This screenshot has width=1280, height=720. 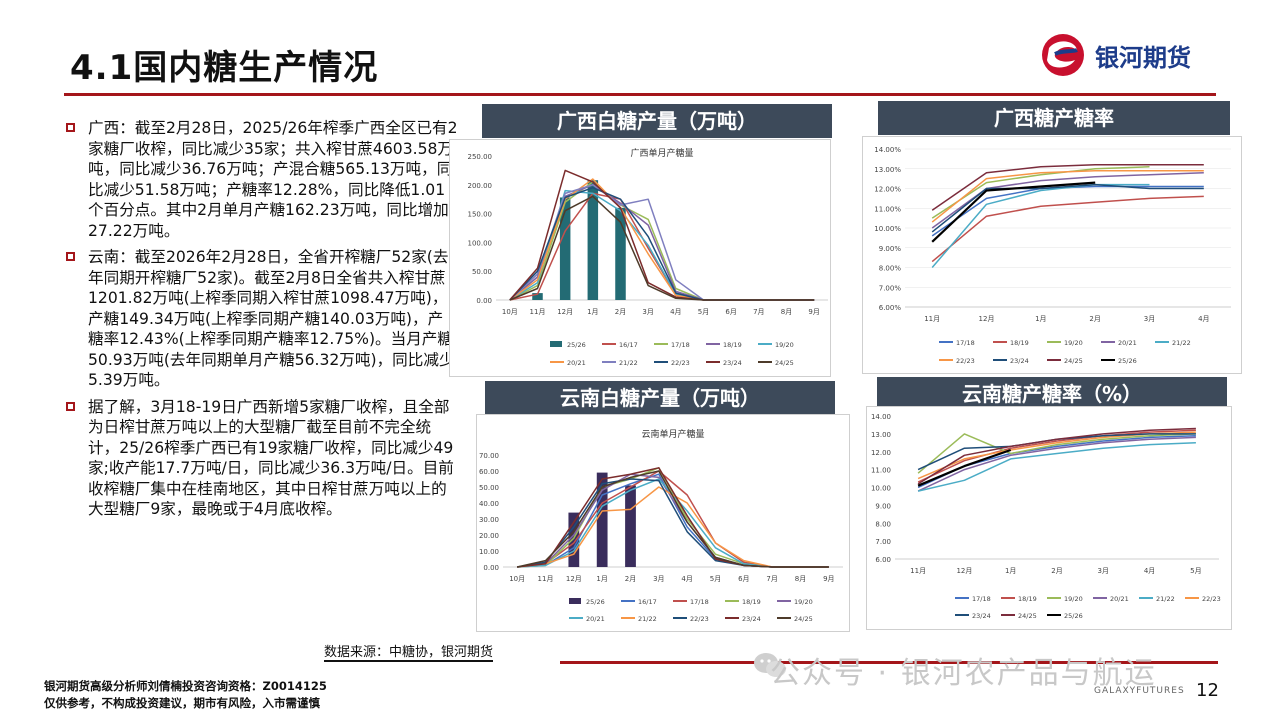 What do you see at coordinates (883, 542) in the screenshot?
I see `y-tick-label: 7.00` at bounding box center [883, 542].